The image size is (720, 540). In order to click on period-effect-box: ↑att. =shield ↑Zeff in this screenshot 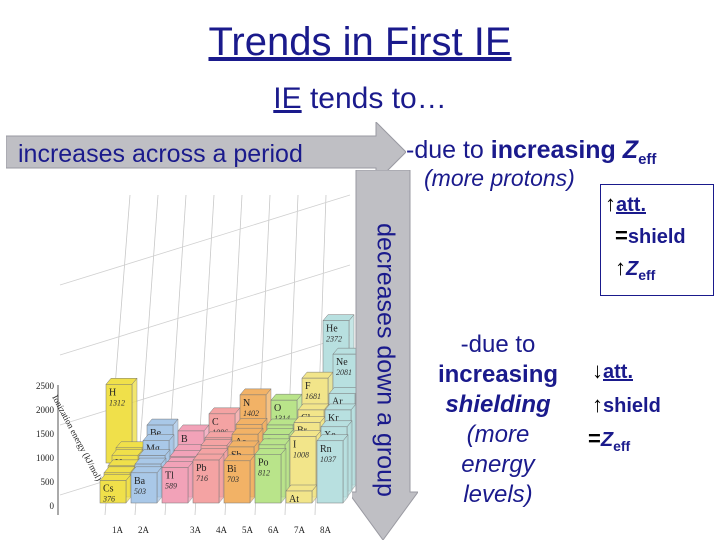, I will do `click(657, 240)`.